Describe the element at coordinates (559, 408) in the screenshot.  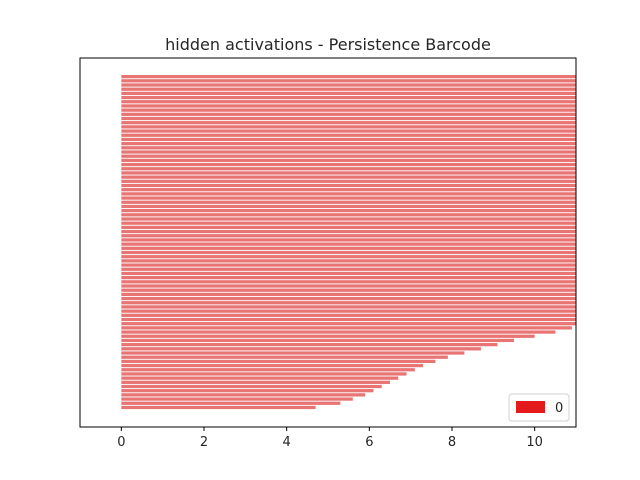
I see `legend-label: 0` at that location.